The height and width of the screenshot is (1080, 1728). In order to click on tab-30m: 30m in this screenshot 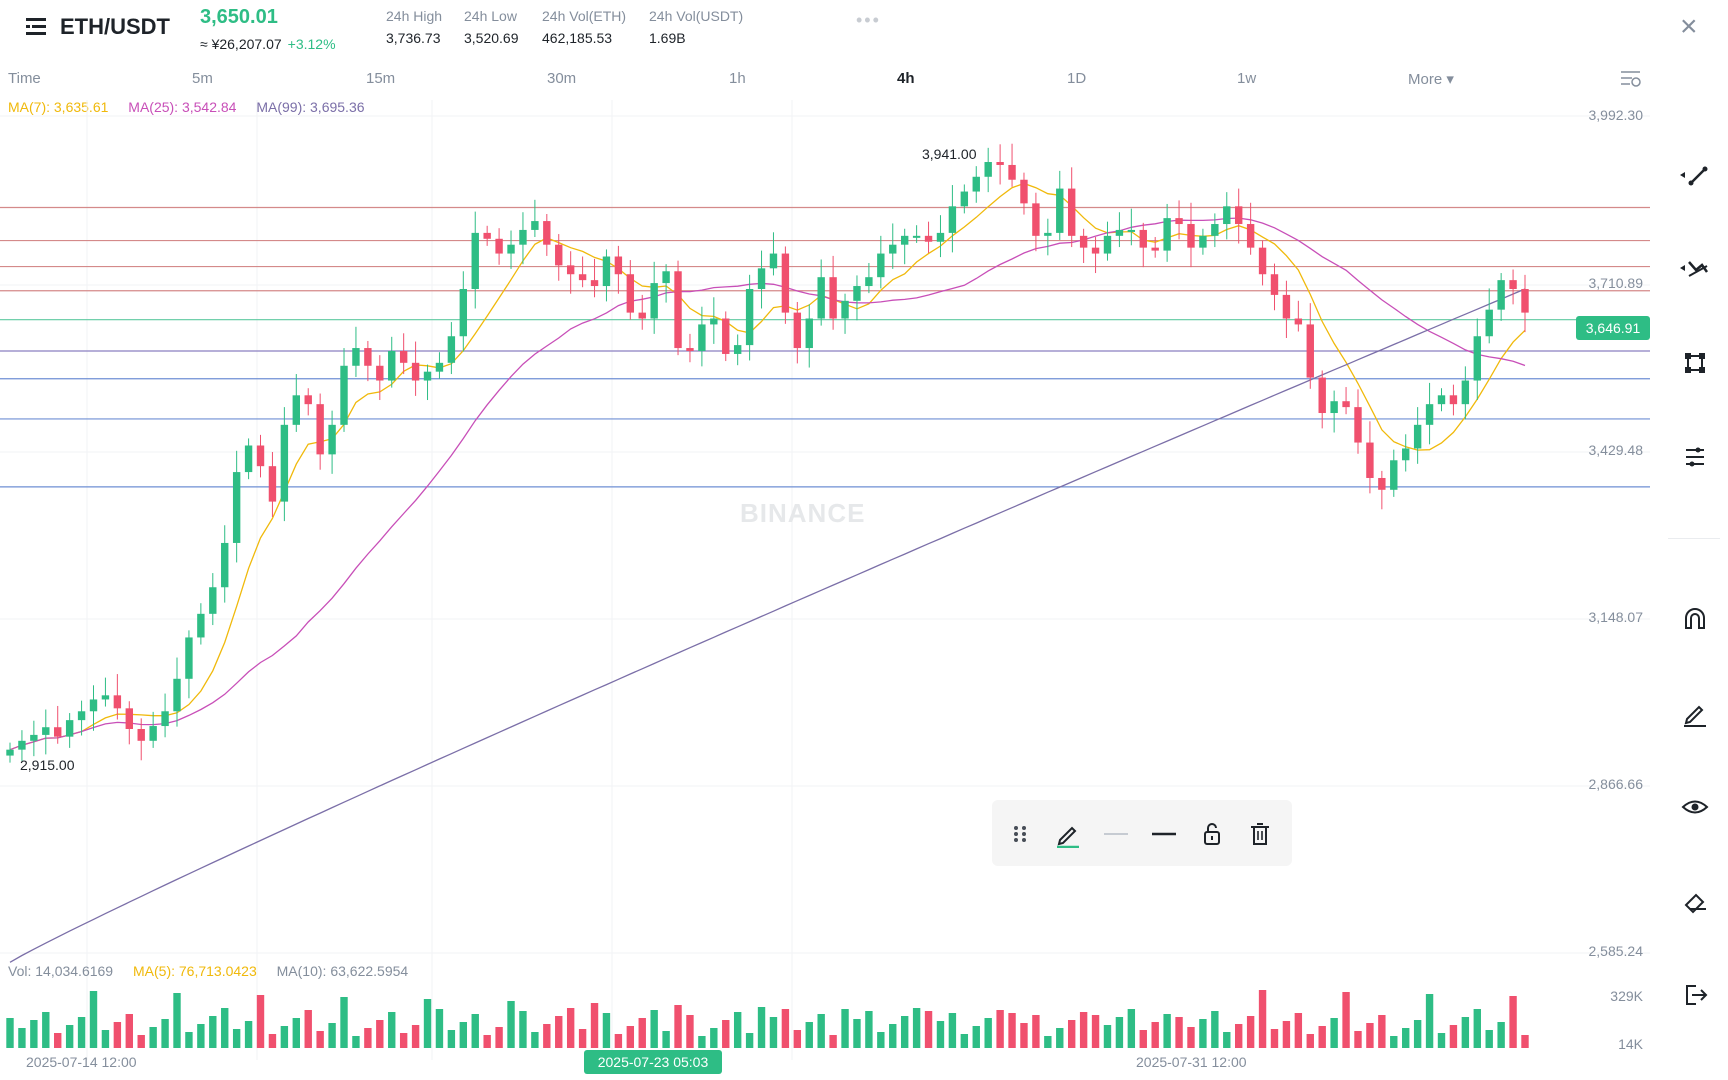, I will do `click(562, 78)`.